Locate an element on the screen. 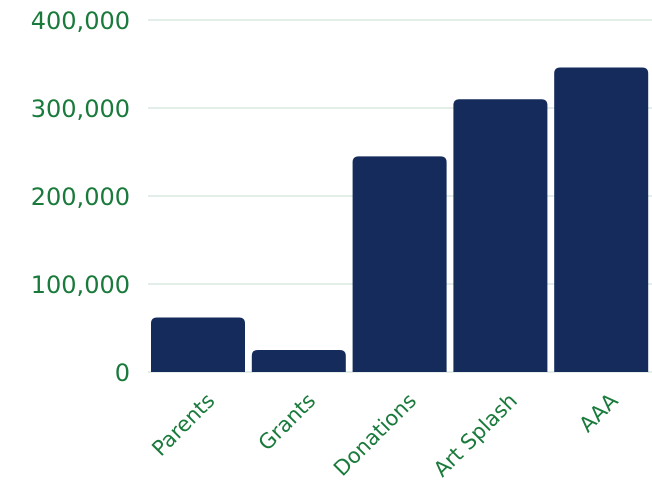 The image size is (652, 504). bar-aaa is located at coordinates (601, 220).